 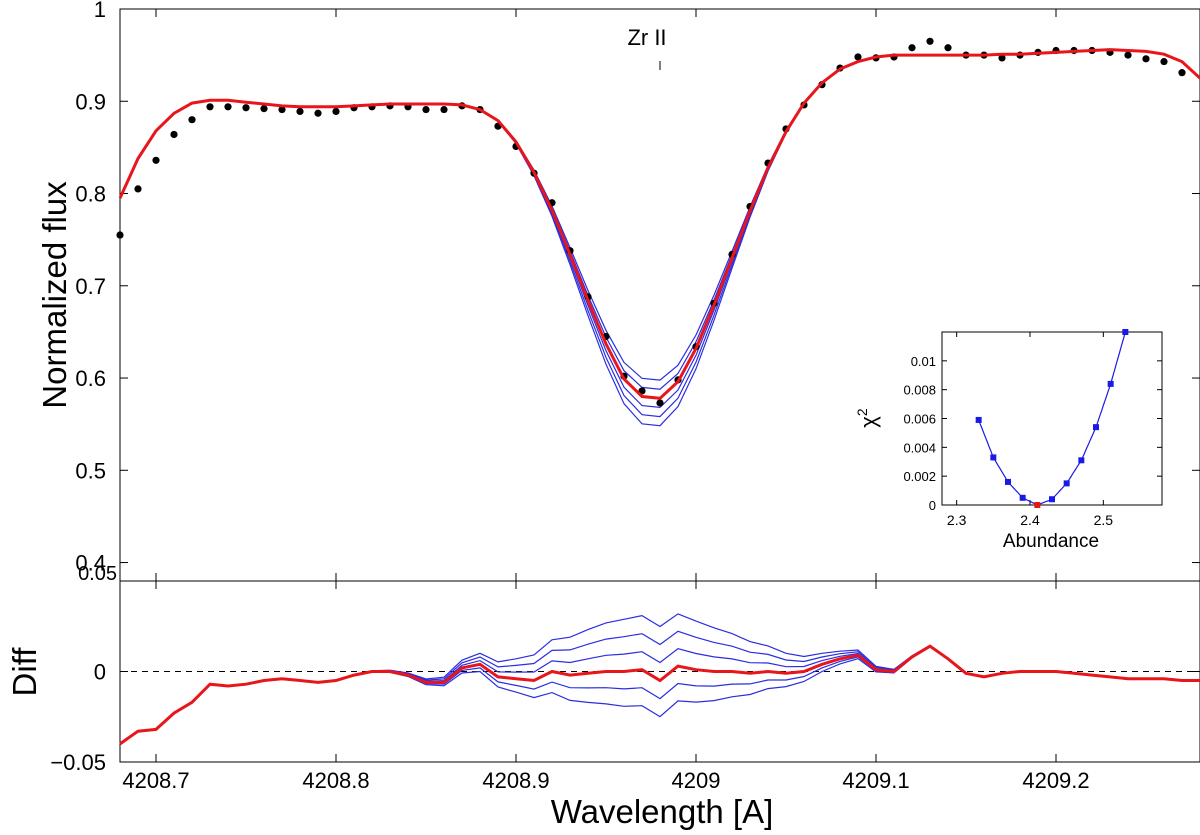 I want to click on inset-ytick-label: 0.01, so click(x=923, y=361).